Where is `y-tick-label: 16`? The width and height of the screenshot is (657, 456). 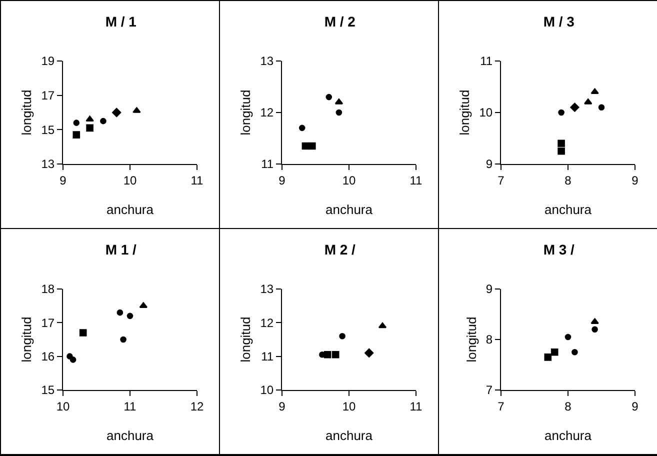 y-tick-label: 16 is located at coordinates (48, 357).